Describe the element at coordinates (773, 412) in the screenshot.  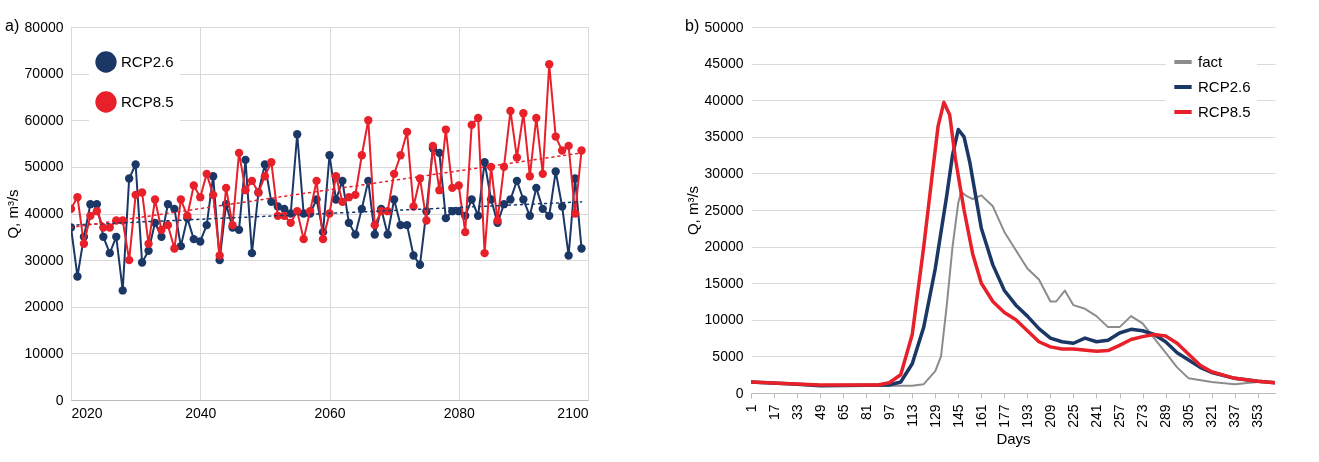
I see `x-tick-label: 17` at that location.